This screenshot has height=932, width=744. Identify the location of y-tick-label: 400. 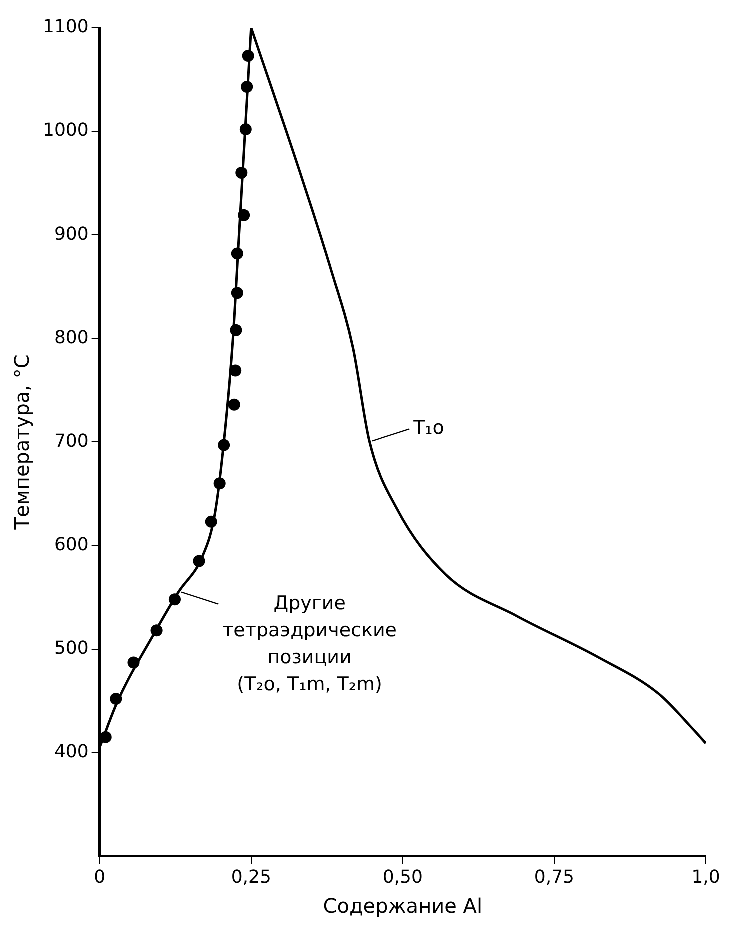
(71, 752).